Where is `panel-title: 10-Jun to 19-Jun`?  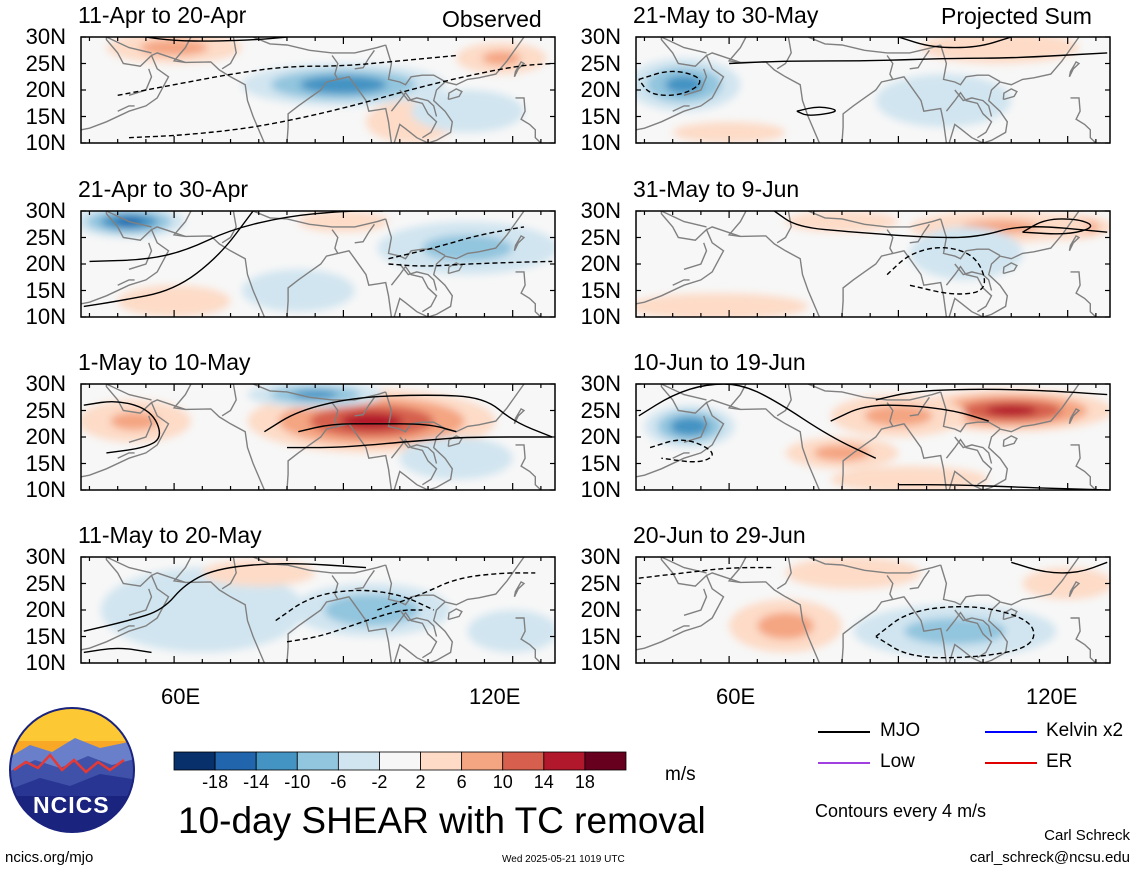 panel-title: 10-Jun to 19-Jun is located at coordinates (719, 362).